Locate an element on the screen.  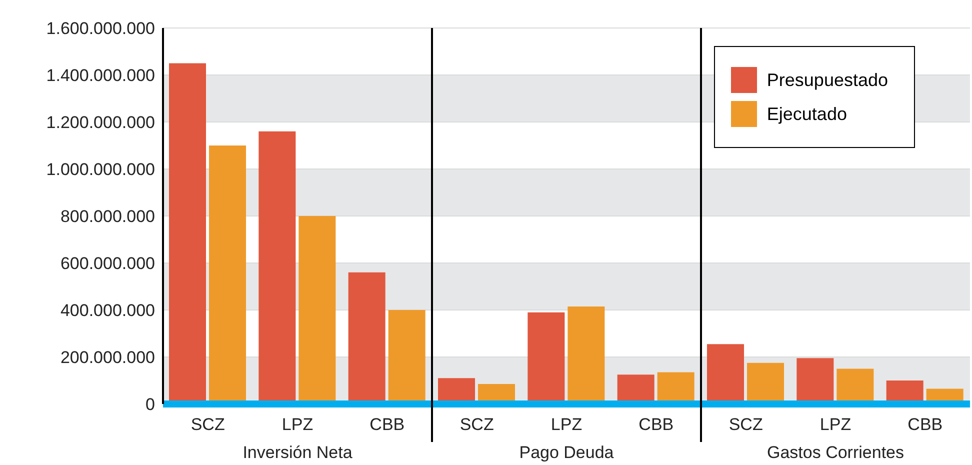
y-tick-label: 1.600.000.000 is located at coordinates (100, 28).